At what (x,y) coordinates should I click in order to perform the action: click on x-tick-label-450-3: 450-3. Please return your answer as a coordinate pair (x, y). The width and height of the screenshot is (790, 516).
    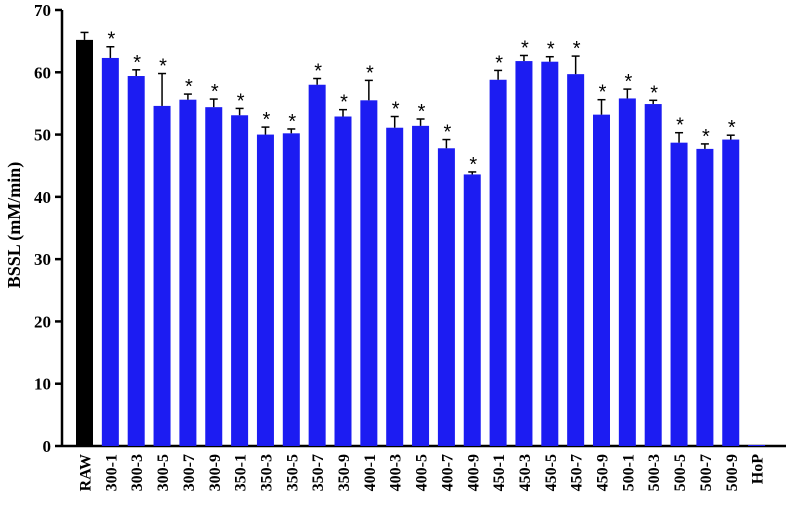
    Looking at the image, I should click on (525, 472).